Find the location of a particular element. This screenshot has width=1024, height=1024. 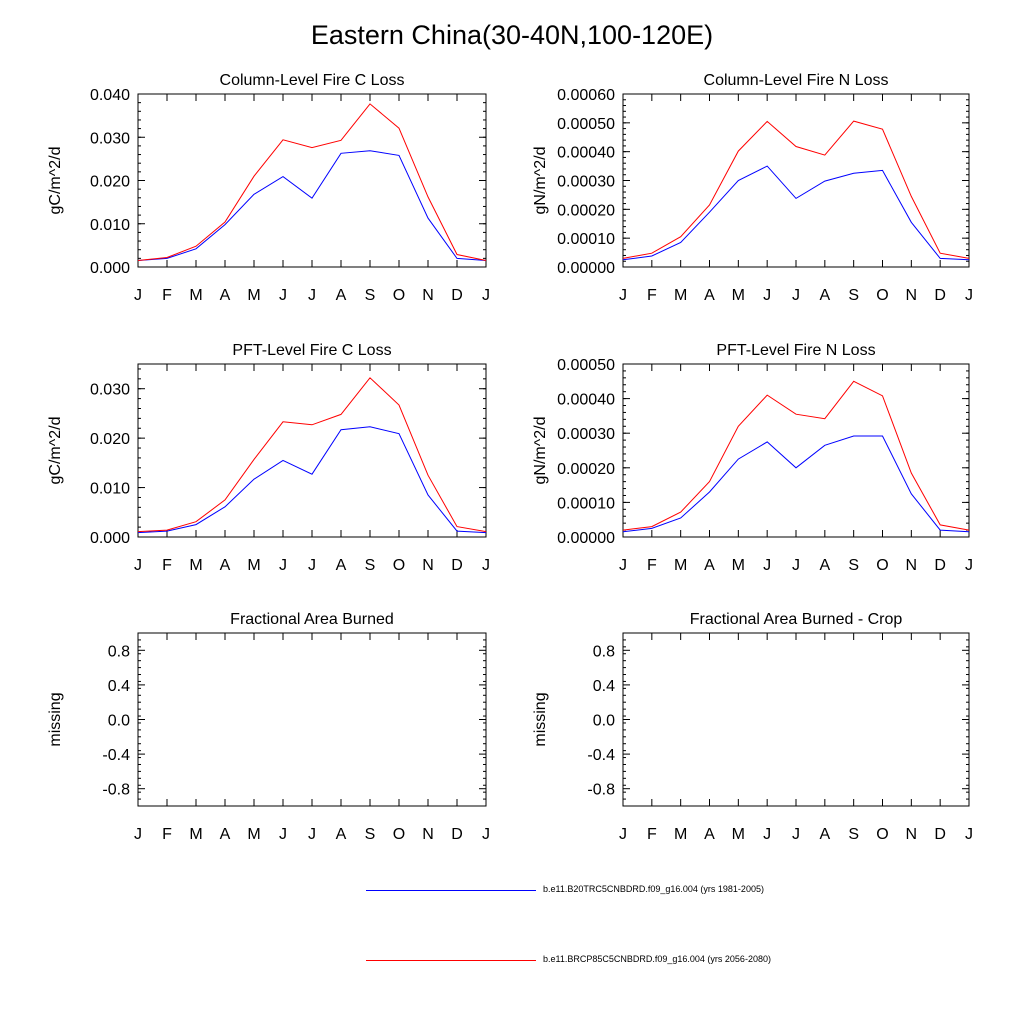

y-tick-label: 0.0 is located at coordinates (604, 721).